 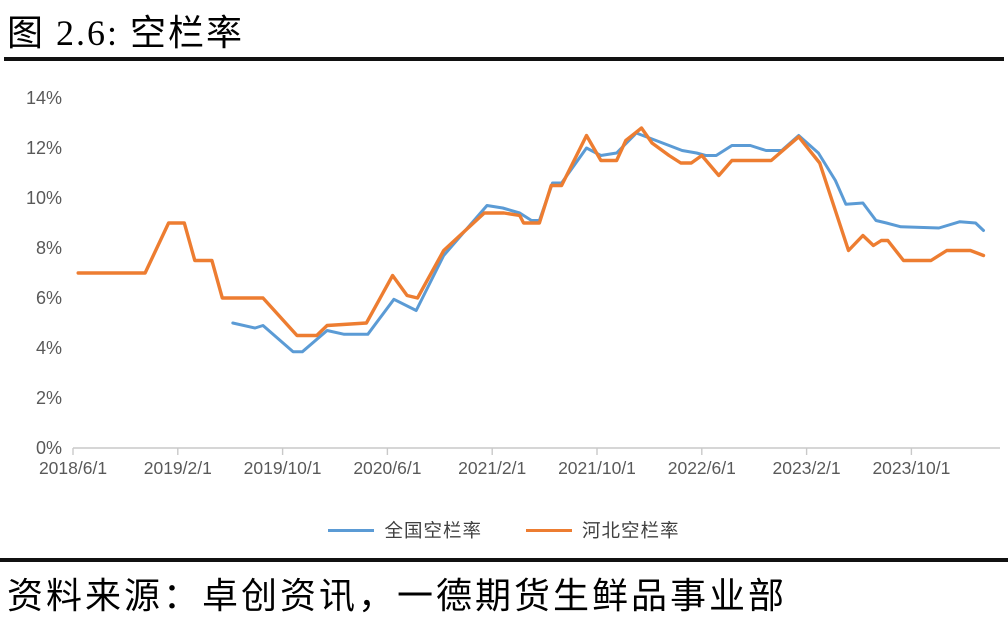 What do you see at coordinates (504, 530) in the screenshot?
I see `chart-legend: 全国空栏率 河北空栏率` at bounding box center [504, 530].